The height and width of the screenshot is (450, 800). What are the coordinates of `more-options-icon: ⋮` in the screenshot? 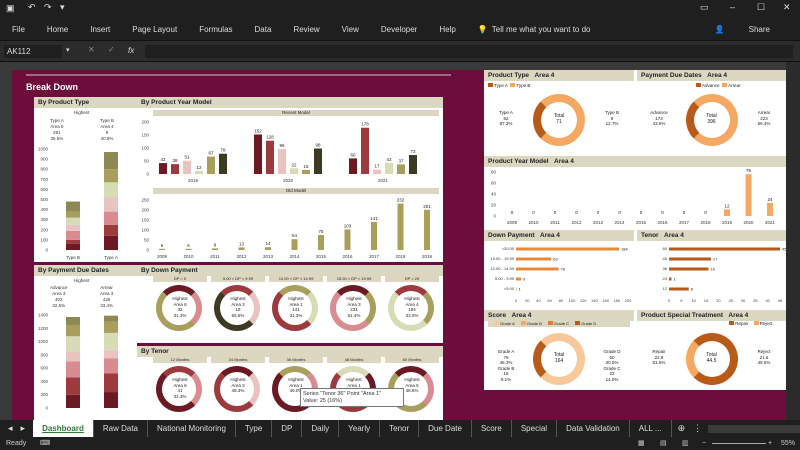 It's located at (698, 428).